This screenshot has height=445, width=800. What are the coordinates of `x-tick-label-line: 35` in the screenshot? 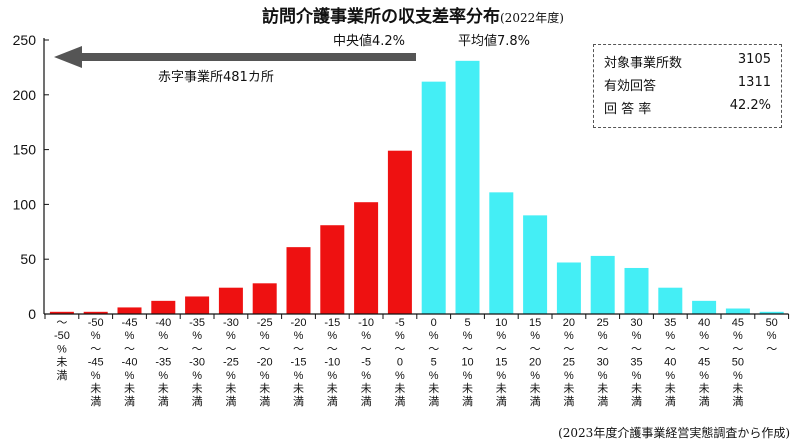 It's located at (636, 363).